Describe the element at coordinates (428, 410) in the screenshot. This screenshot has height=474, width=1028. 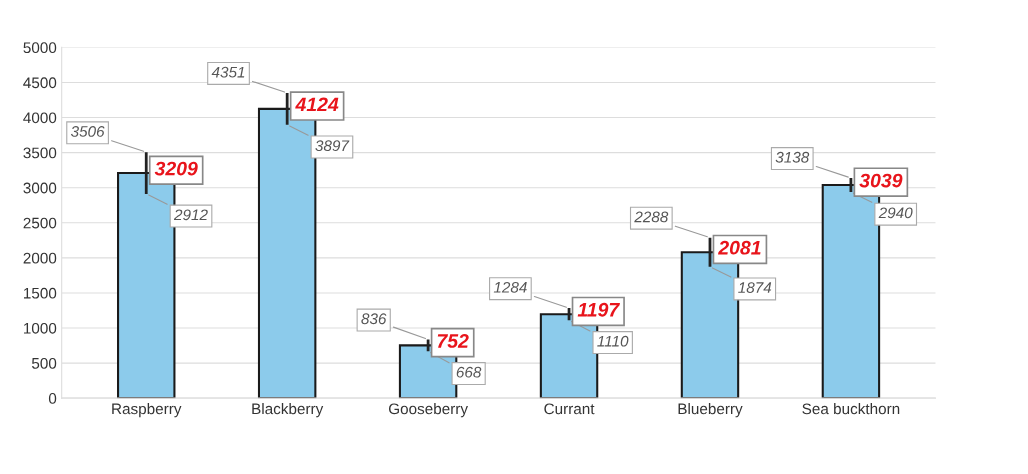
I see `x-tick-label: Gooseberry` at that location.